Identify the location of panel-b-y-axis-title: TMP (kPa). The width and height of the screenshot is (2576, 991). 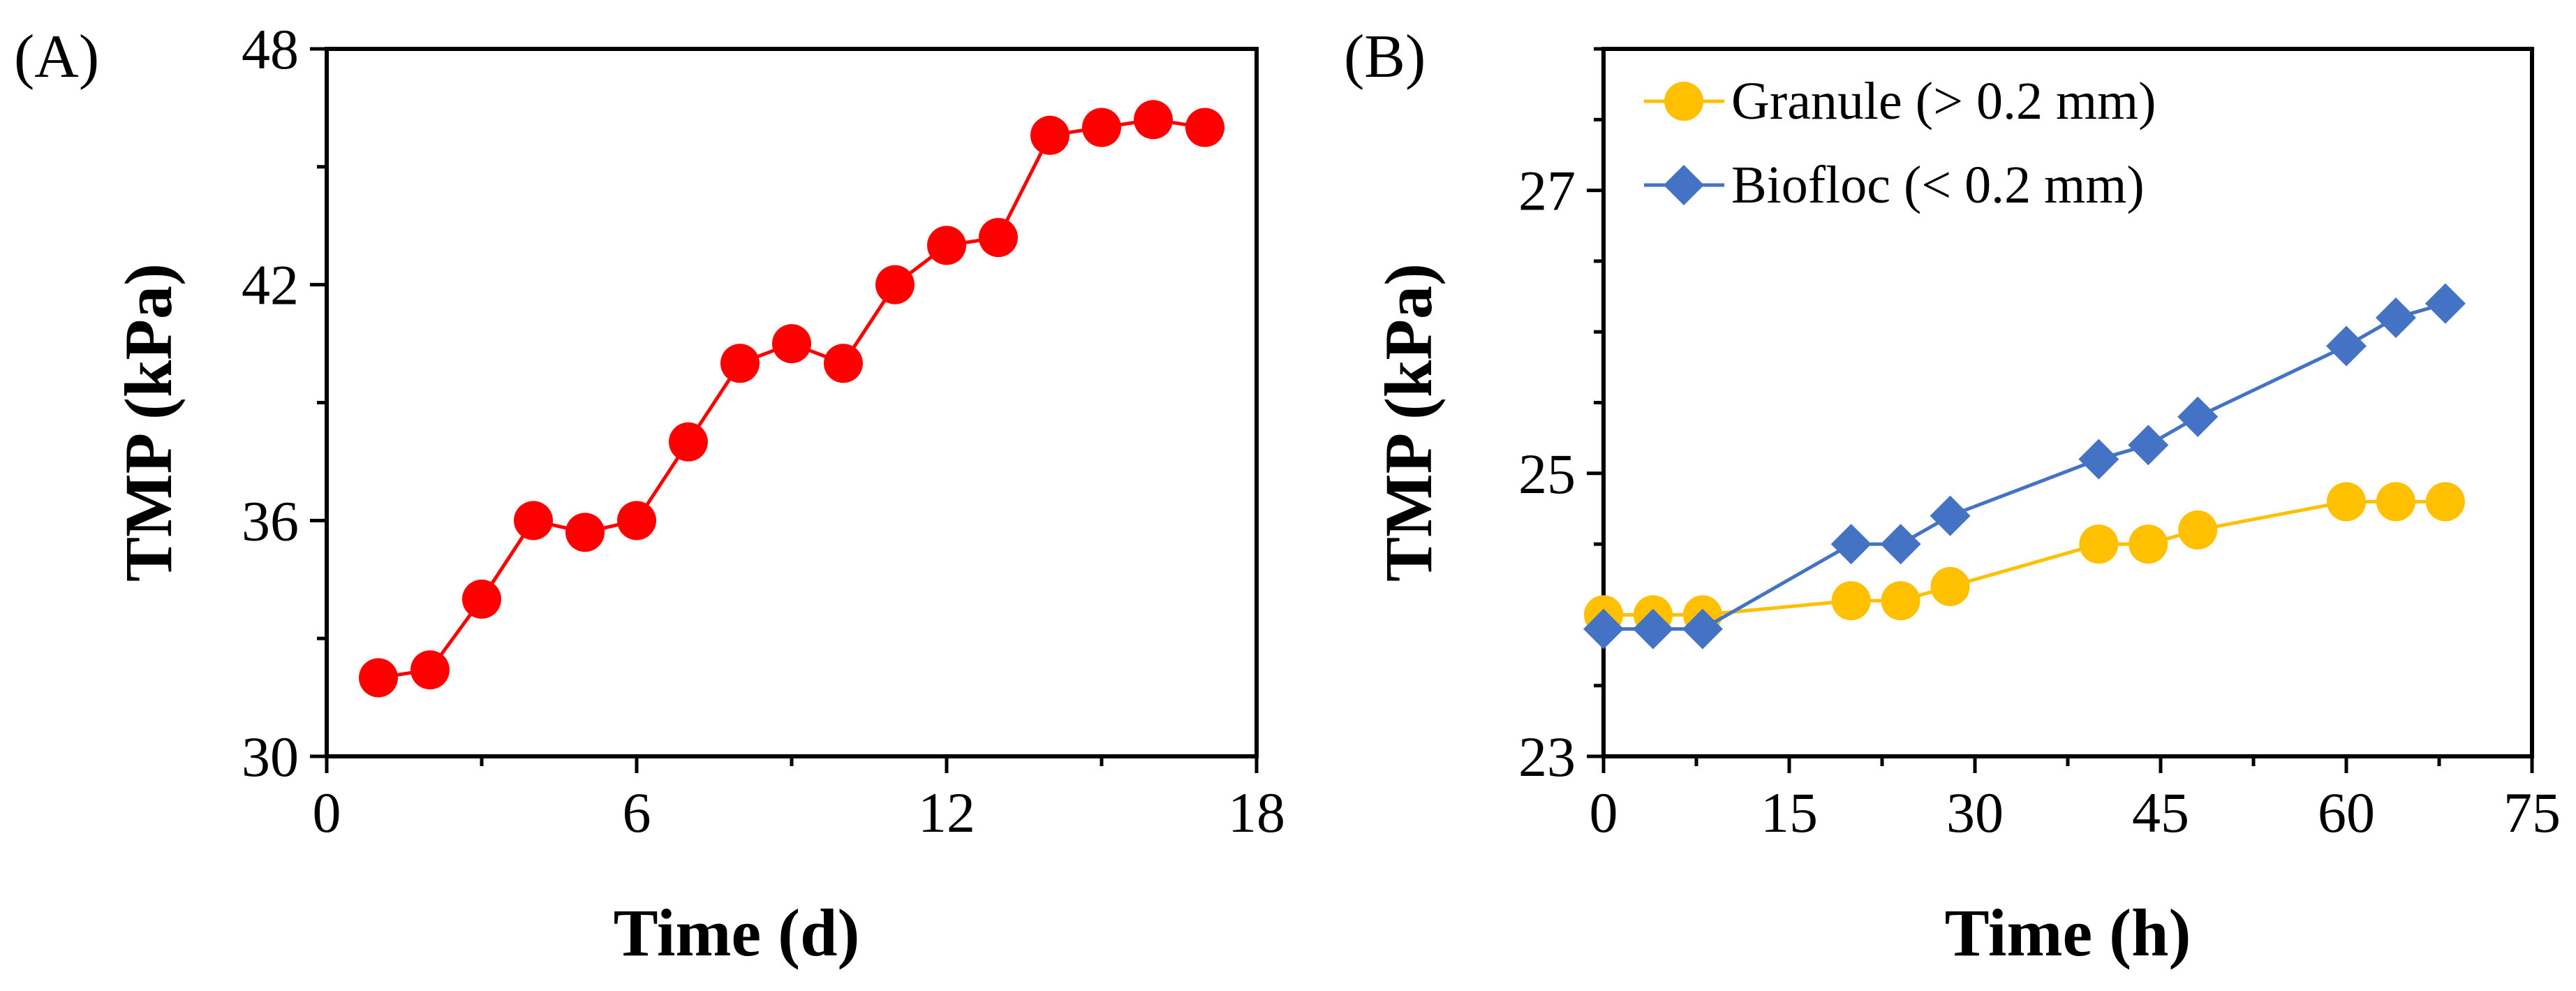
(1408, 422).